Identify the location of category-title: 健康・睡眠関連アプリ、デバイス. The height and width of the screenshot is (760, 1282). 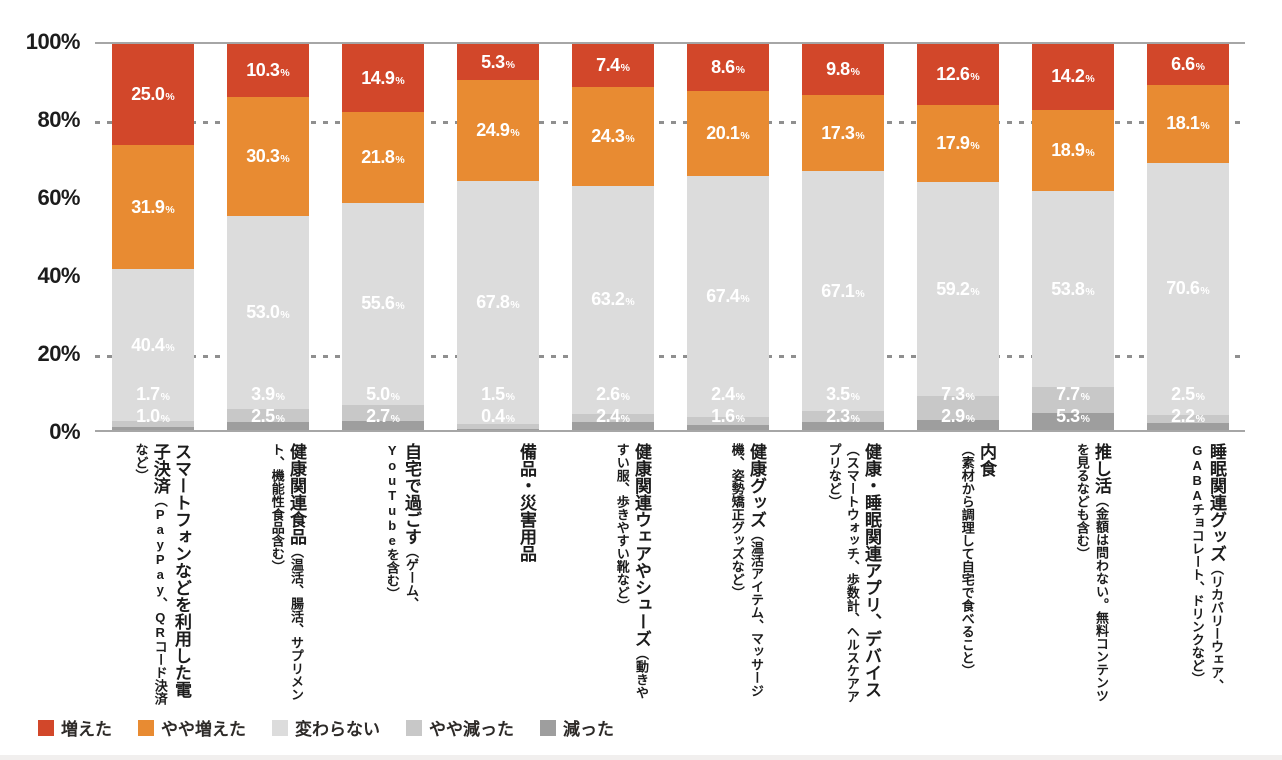
(871, 570).